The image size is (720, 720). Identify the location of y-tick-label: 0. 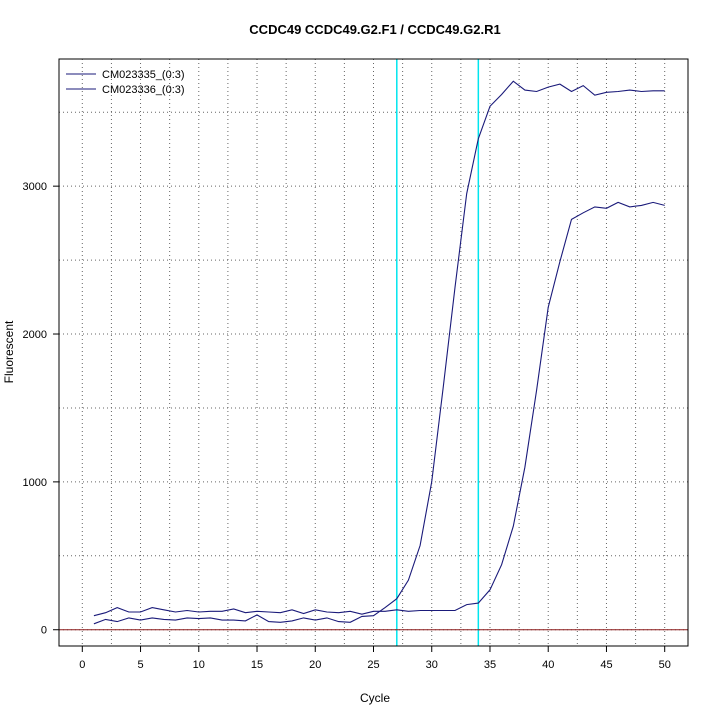
(44, 631).